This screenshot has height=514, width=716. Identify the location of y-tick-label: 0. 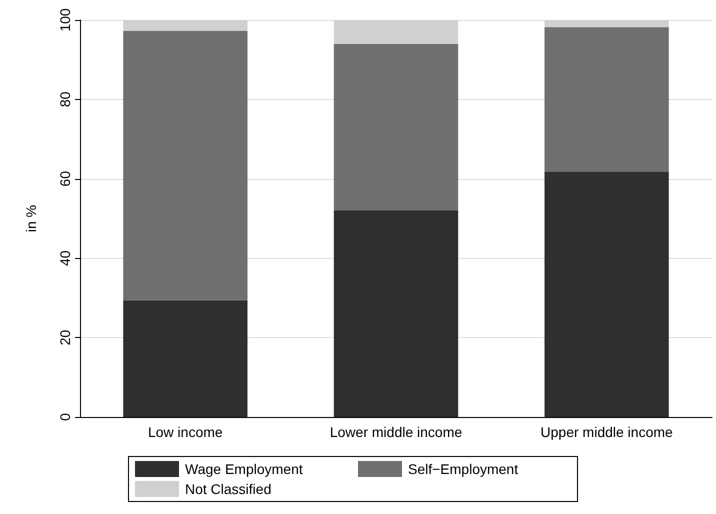
(65, 416).